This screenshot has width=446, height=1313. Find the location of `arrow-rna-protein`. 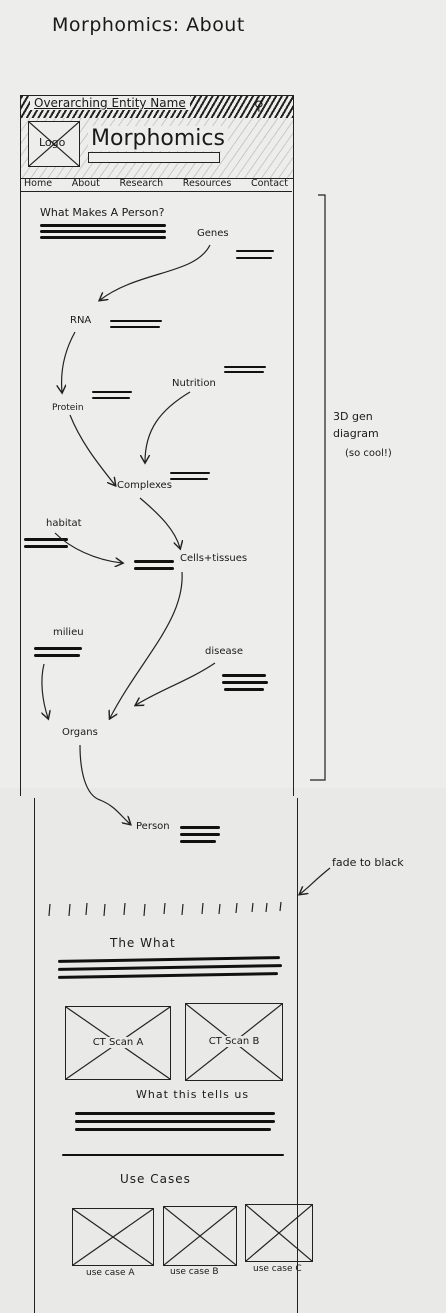

arrow-rna-protein is located at coordinates (69, 361).